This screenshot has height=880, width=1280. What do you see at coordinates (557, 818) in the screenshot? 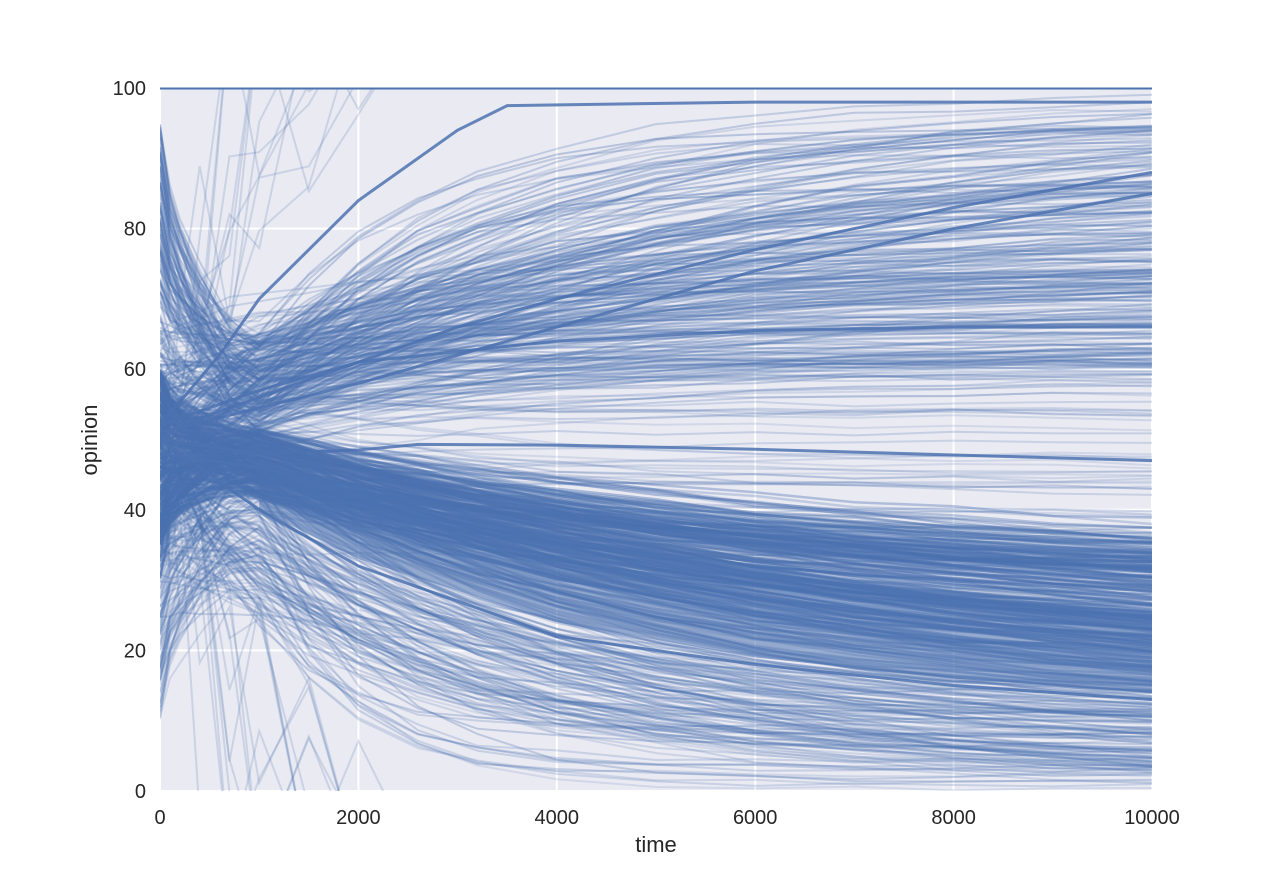
I see `x-tick-label: 4000` at bounding box center [557, 818].